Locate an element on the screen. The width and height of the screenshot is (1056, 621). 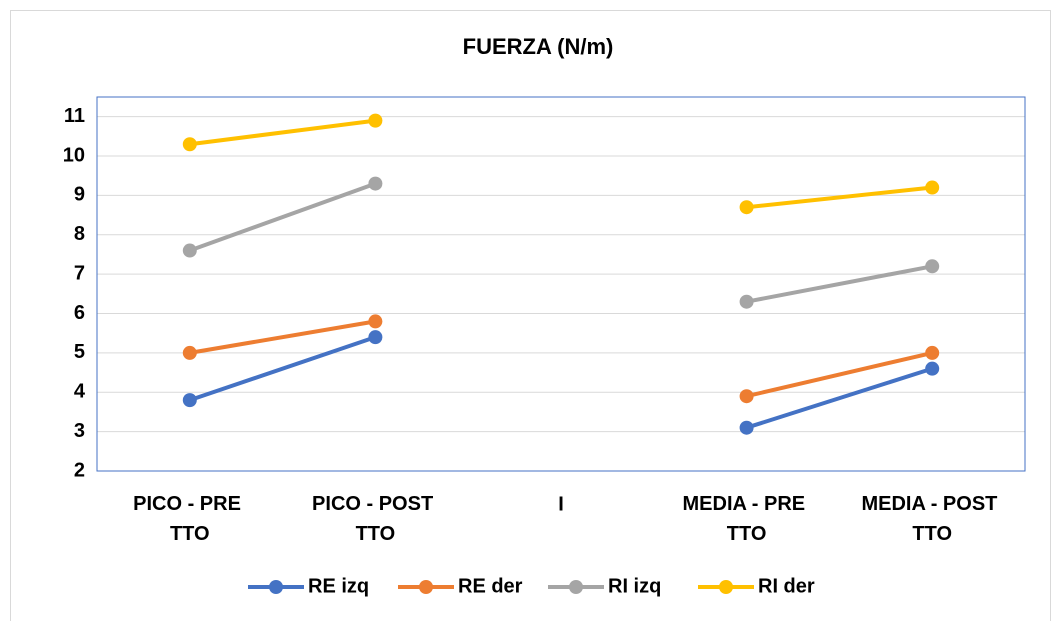
y-tick-label: 7 is located at coordinates (79, 273).